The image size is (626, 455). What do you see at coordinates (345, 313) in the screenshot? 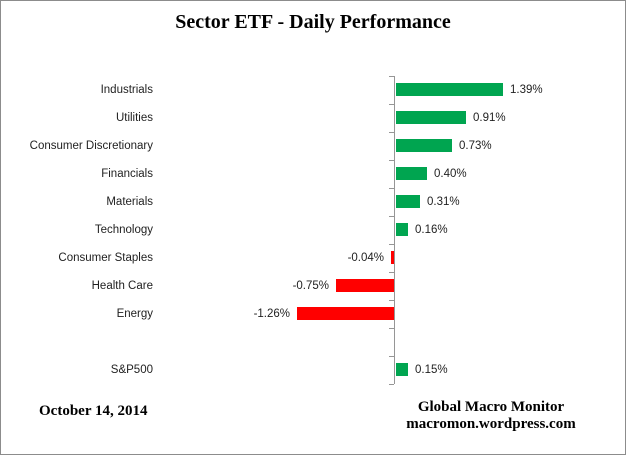
I see `bar-energy` at bounding box center [345, 313].